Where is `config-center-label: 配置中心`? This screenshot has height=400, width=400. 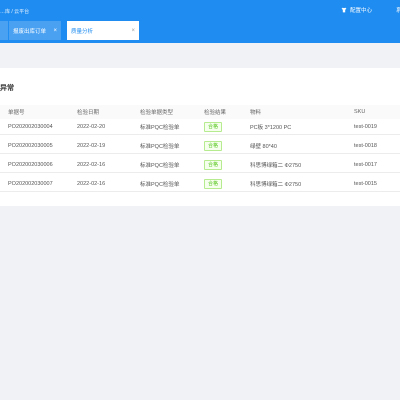
config-center-label: 配置中心 is located at coordinates (361, 11).